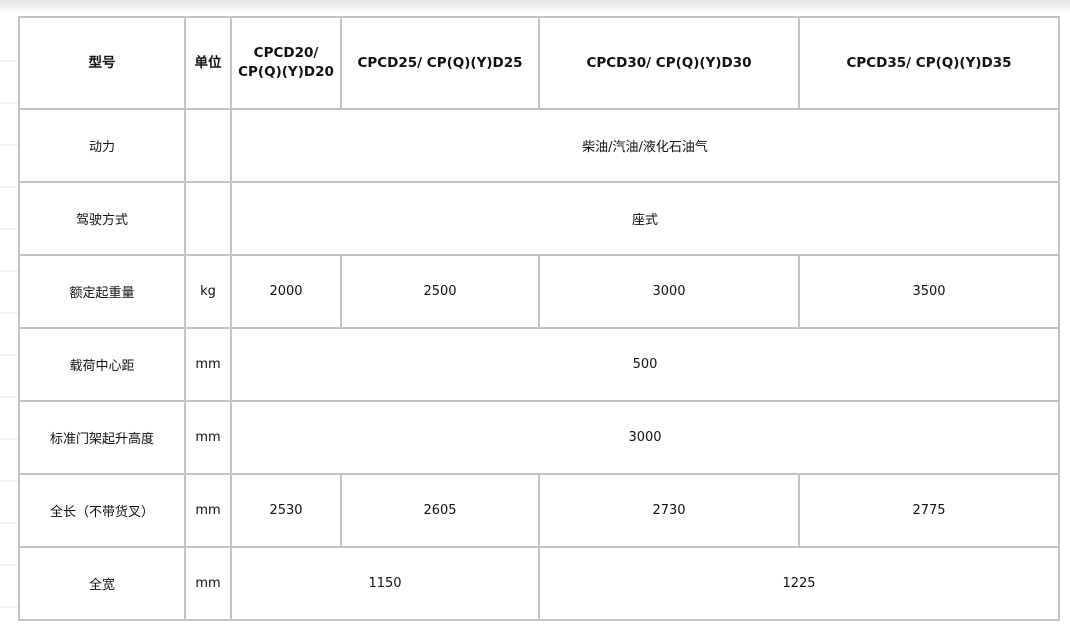  I want to click on row-label: 全宽, so click(102, 583).